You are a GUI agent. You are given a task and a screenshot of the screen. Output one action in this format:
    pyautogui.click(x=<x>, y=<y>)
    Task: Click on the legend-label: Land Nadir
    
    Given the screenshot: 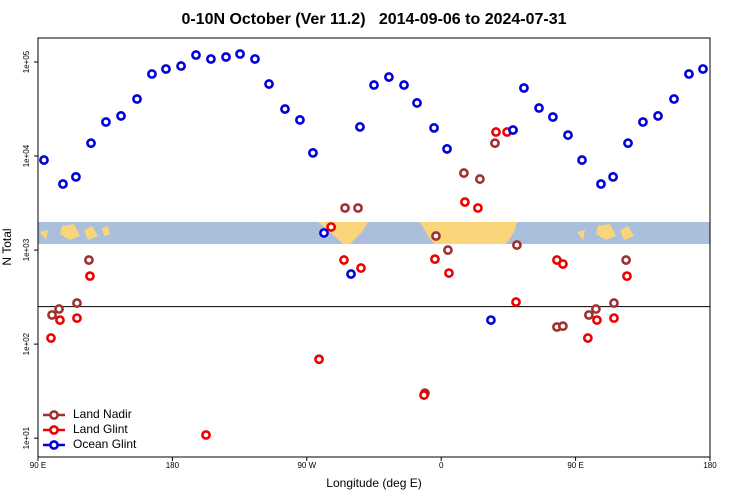 What is the action you would take?
    pyautogui.click(x=102, y=414)
    